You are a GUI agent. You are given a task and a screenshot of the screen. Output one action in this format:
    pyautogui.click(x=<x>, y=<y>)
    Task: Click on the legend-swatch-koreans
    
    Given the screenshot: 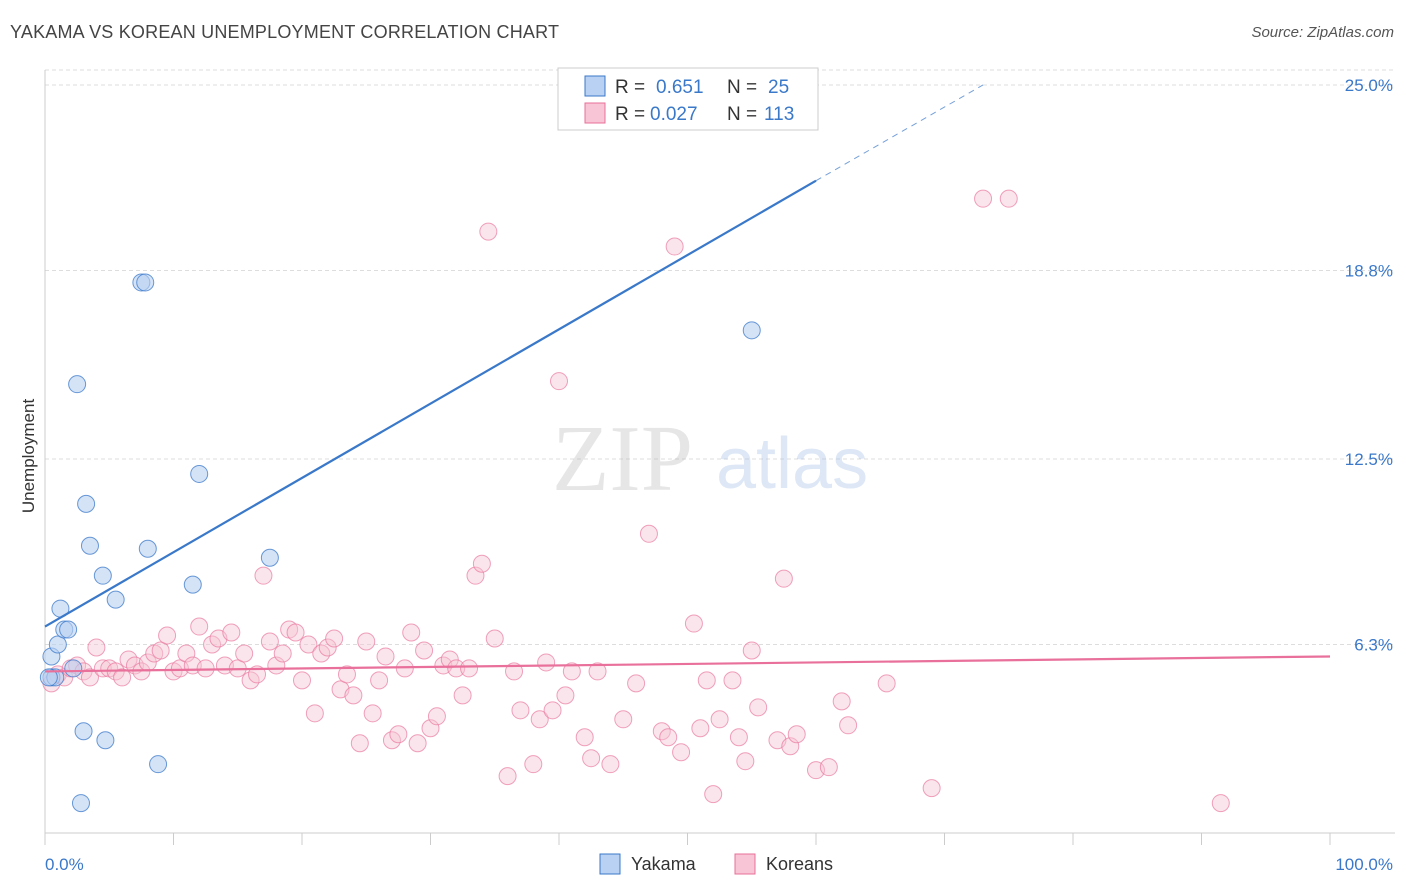 What is the action you would take?
    pyautogui.click(x=595, y=113)
    